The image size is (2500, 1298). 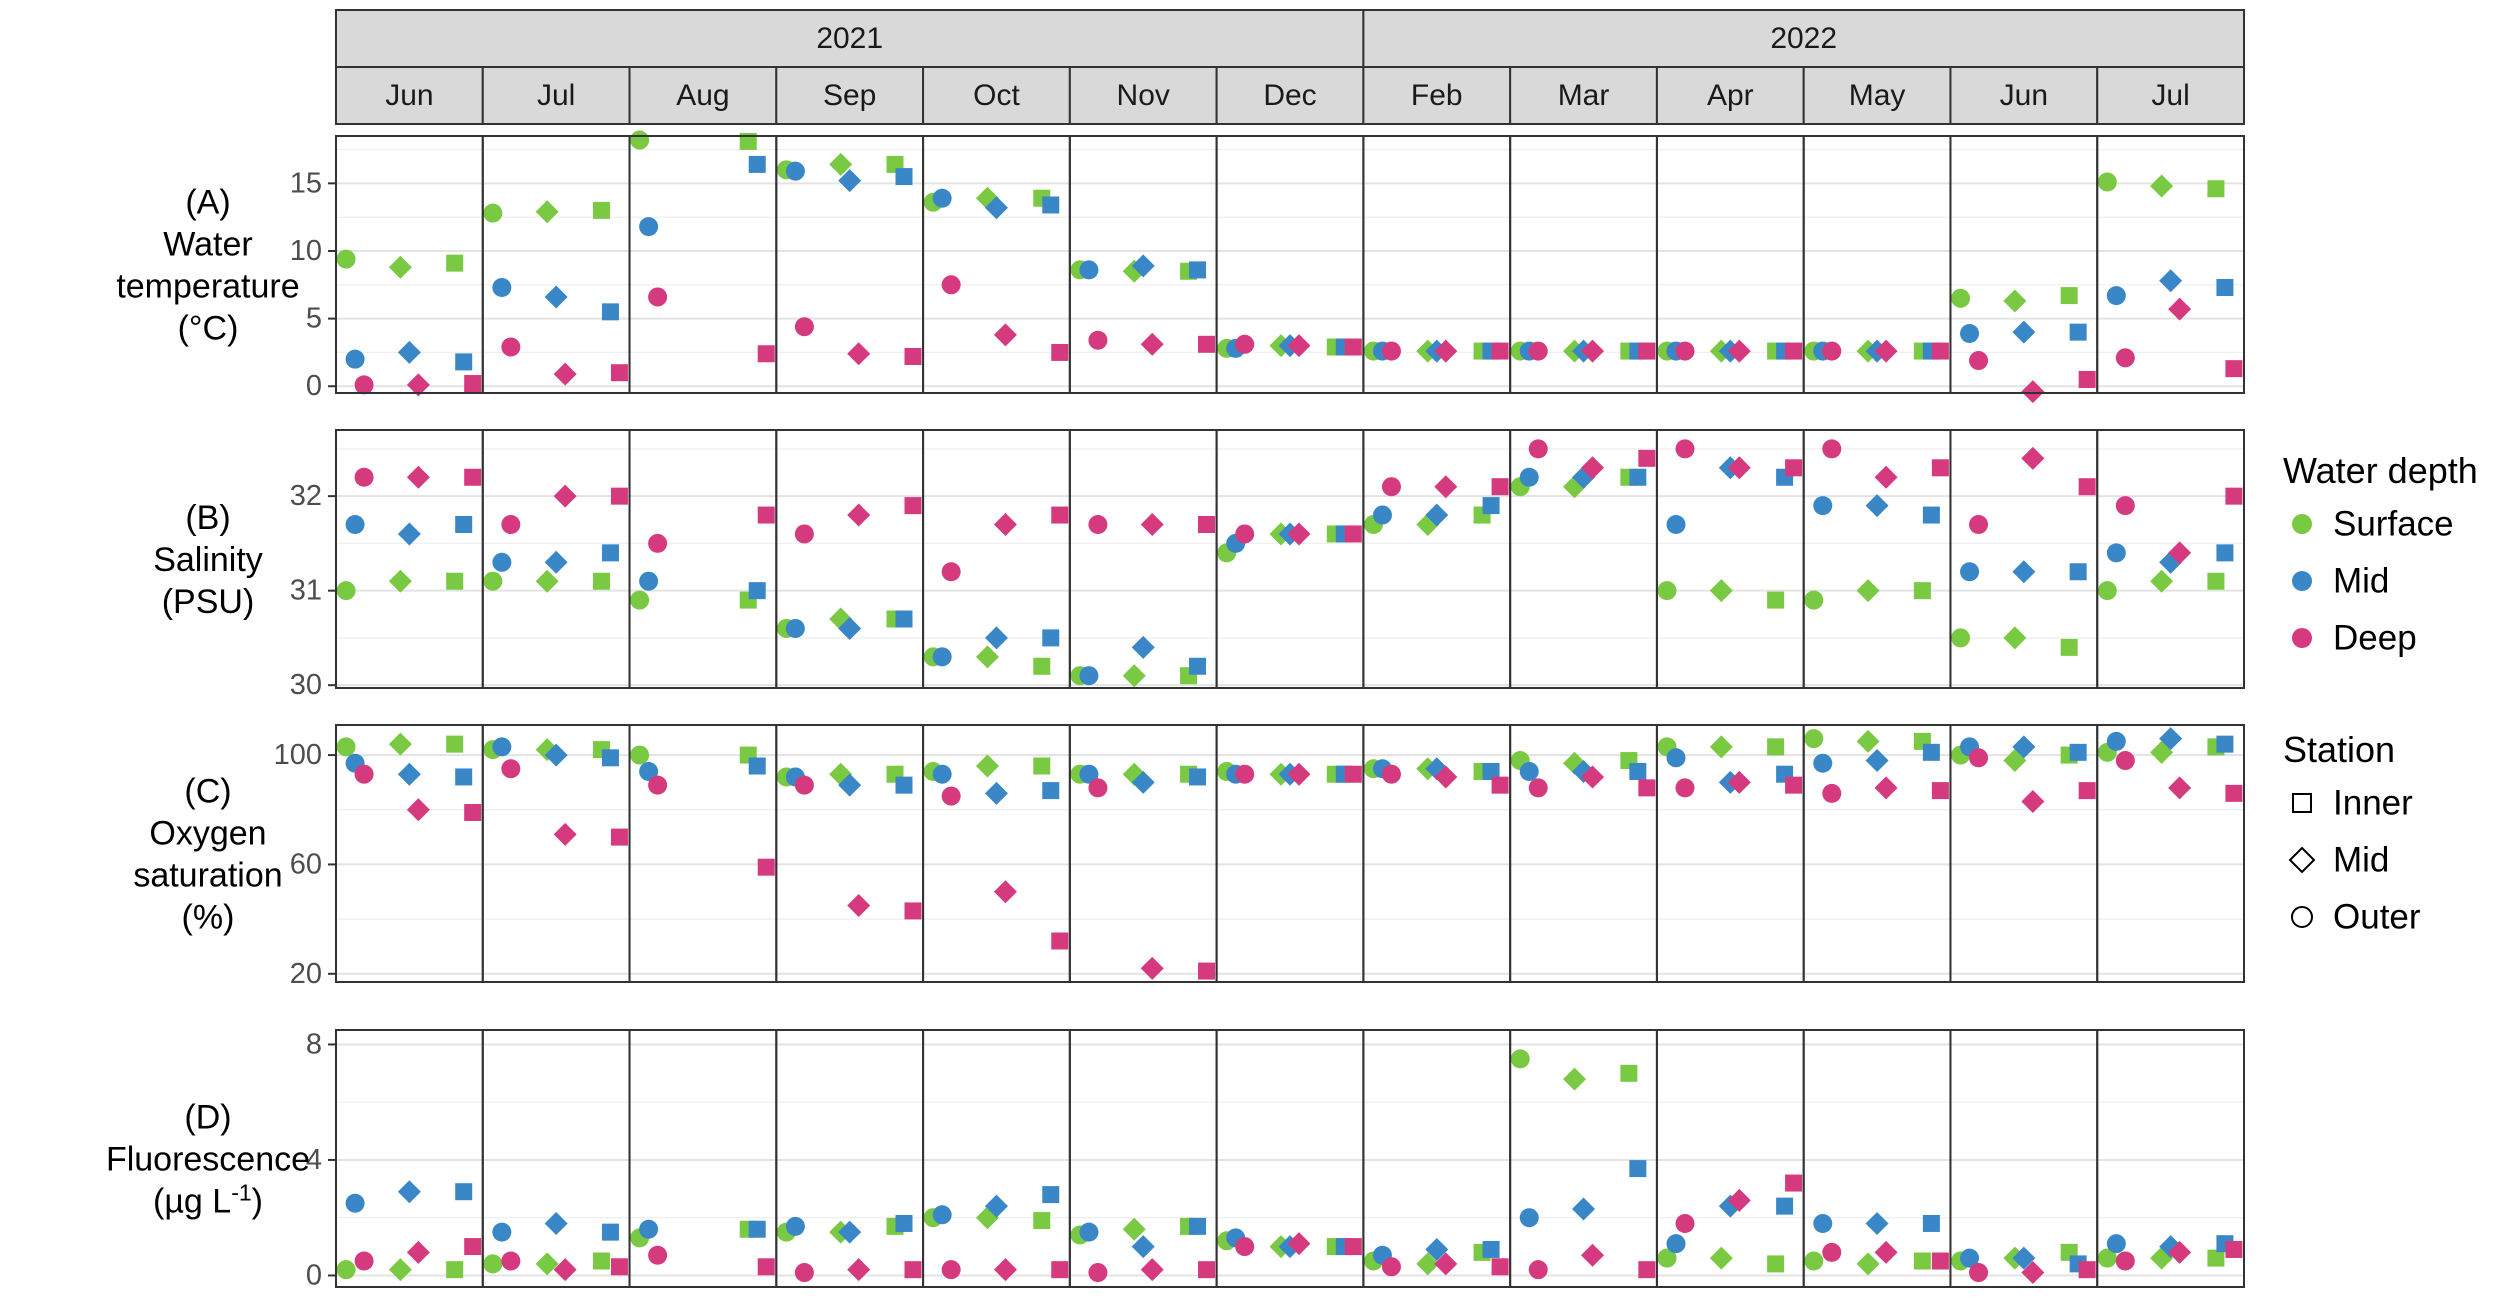 What do you see at coordinates (2024, 95) in the screenshot?
I see `month-strip-label: Jun` at bounding box center [2024, 95].